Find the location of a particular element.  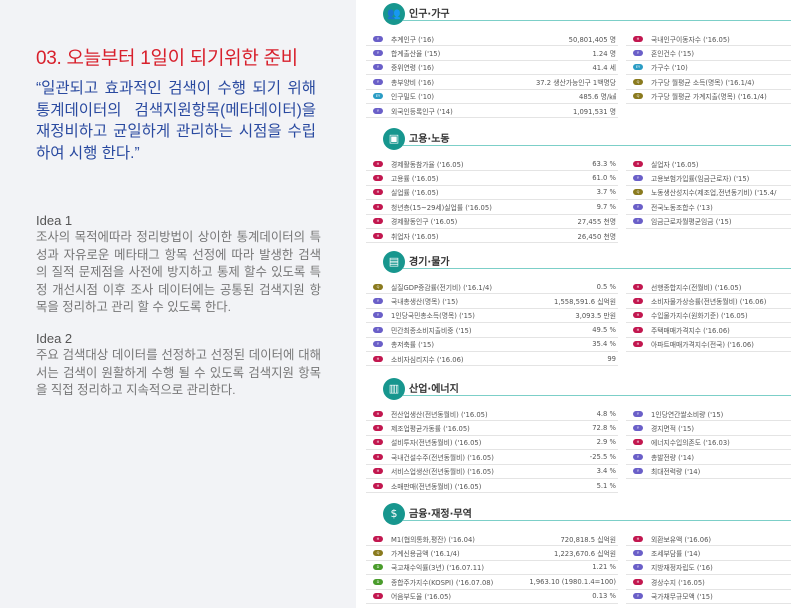

indicator-name: 가구당 월평균 가계지출(명목) ('16.1/4) is located at coordinates (709, 97).